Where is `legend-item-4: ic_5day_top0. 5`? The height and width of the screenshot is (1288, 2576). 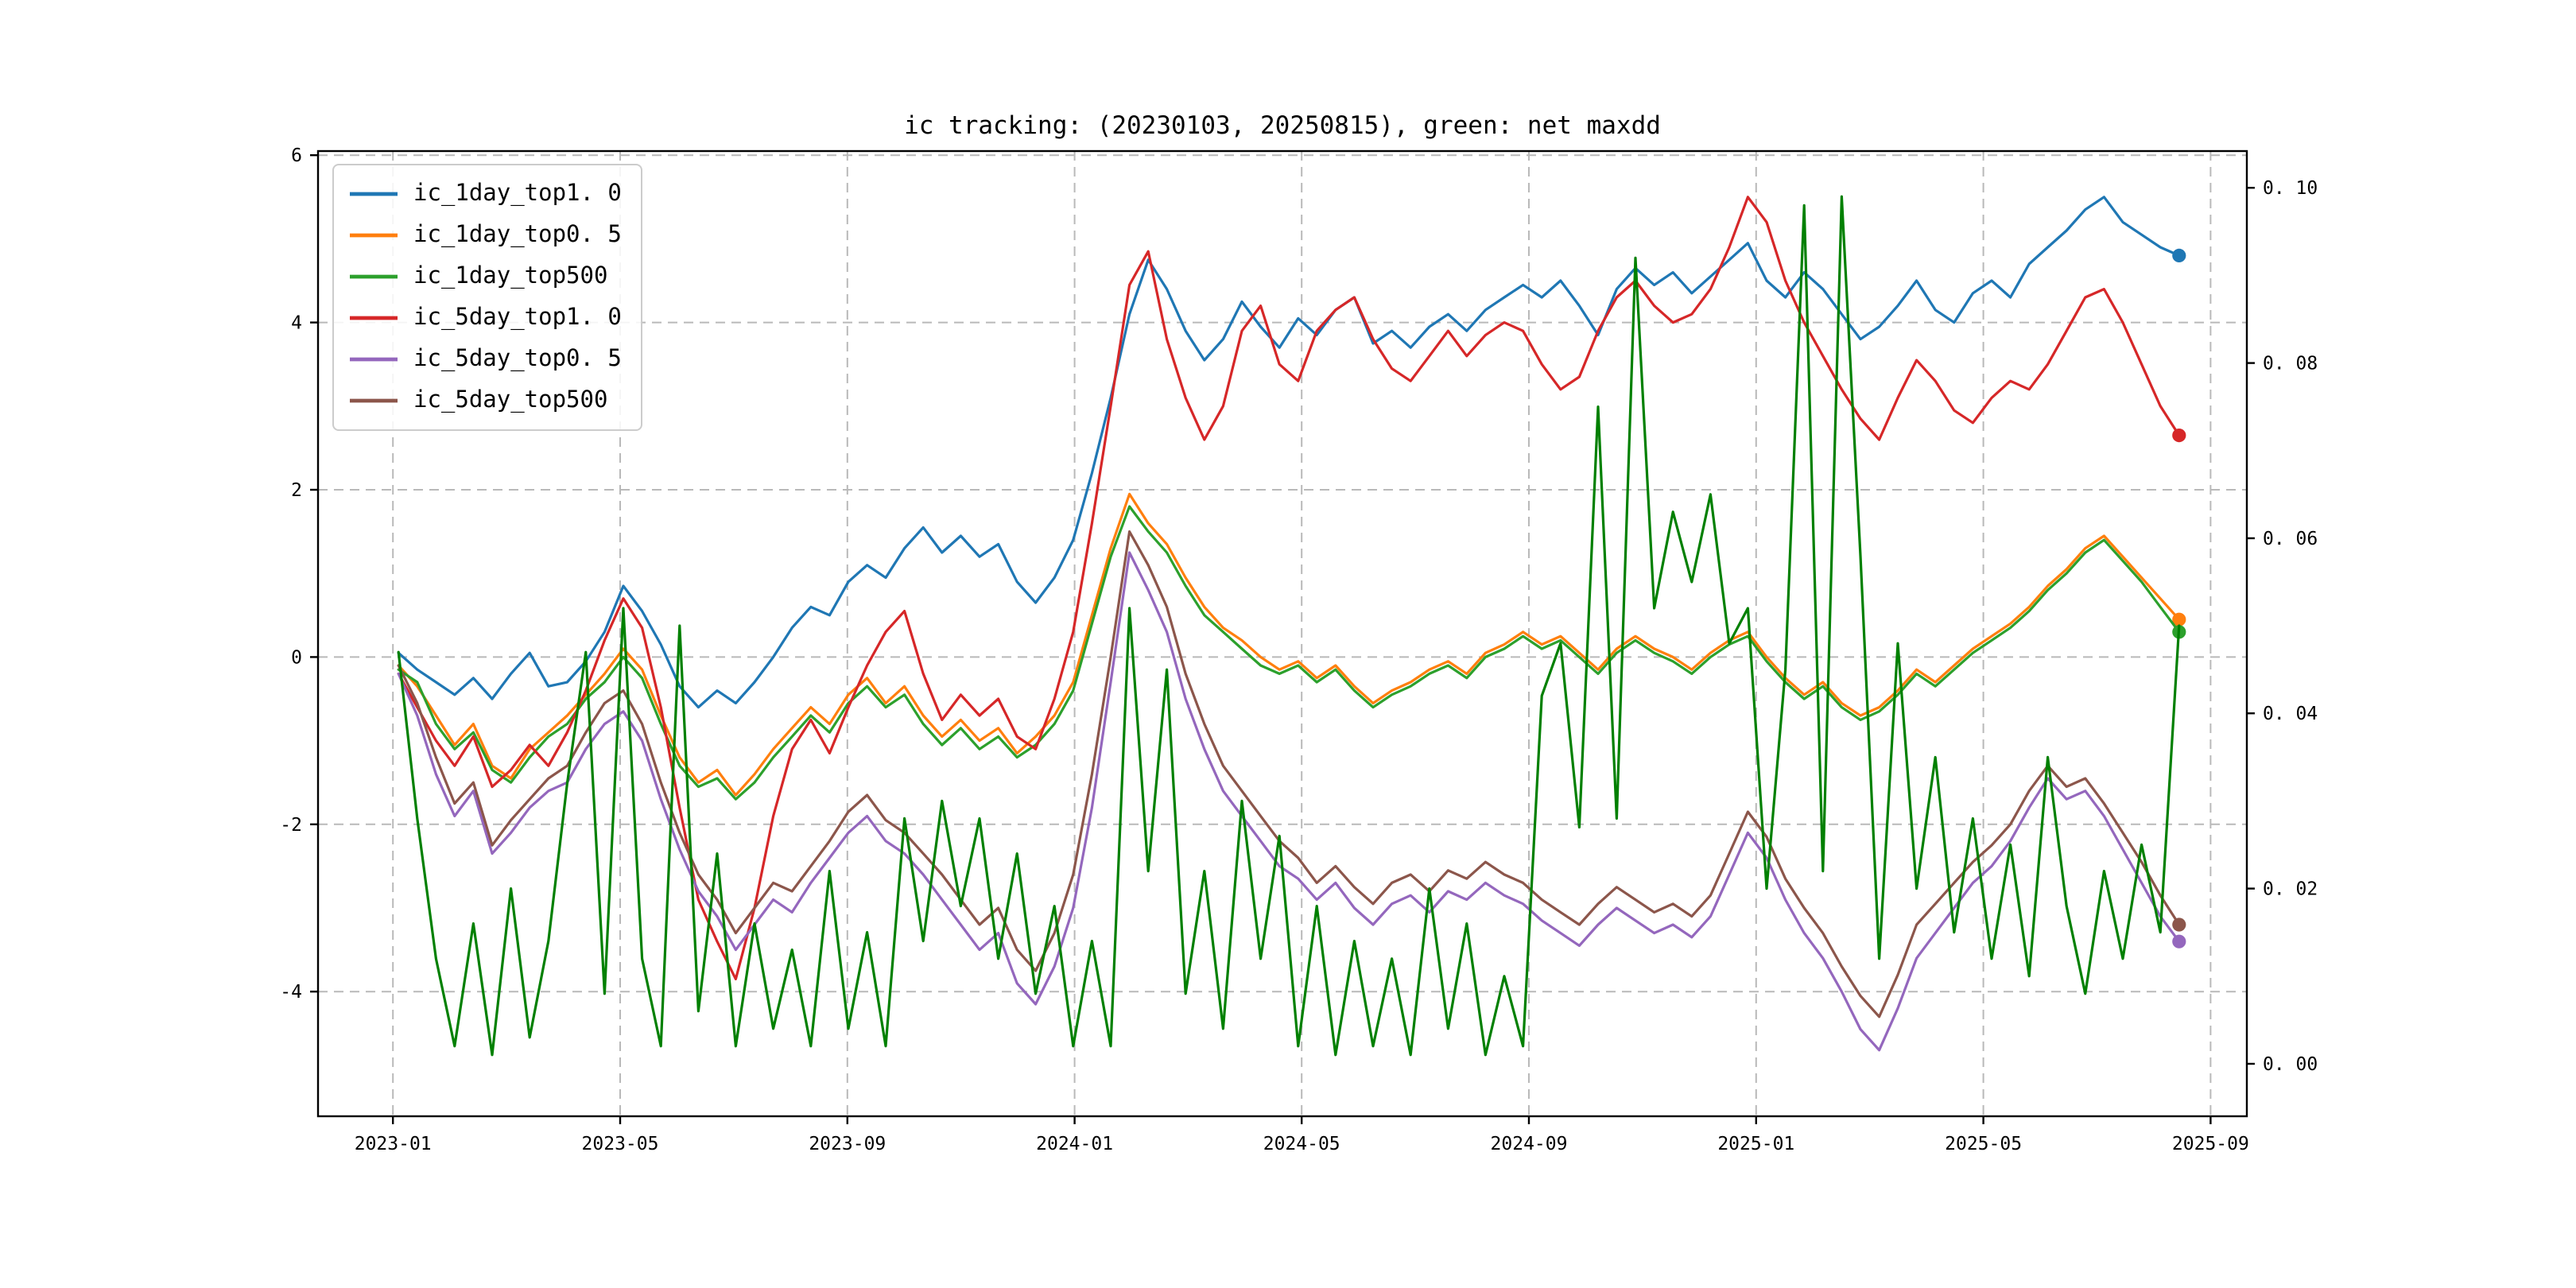
legend-item-4: ic_5day_top0. 5 is located at coordinates (486, 360).